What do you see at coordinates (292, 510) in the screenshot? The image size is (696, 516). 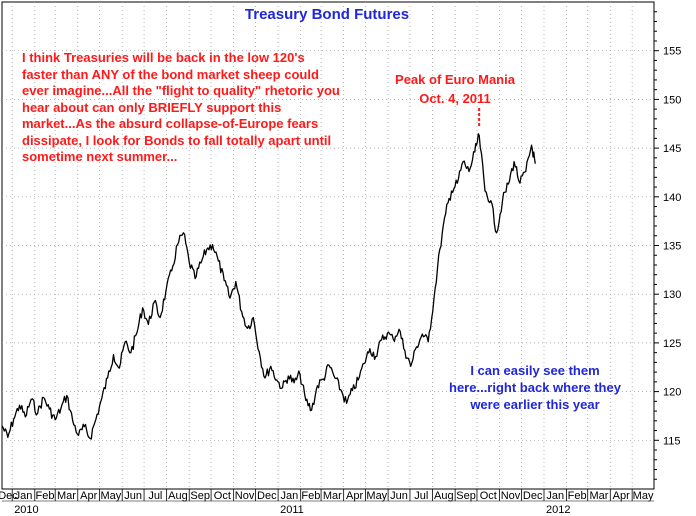 I see `x-year-label: 2011` at bounding box center [292, 510].